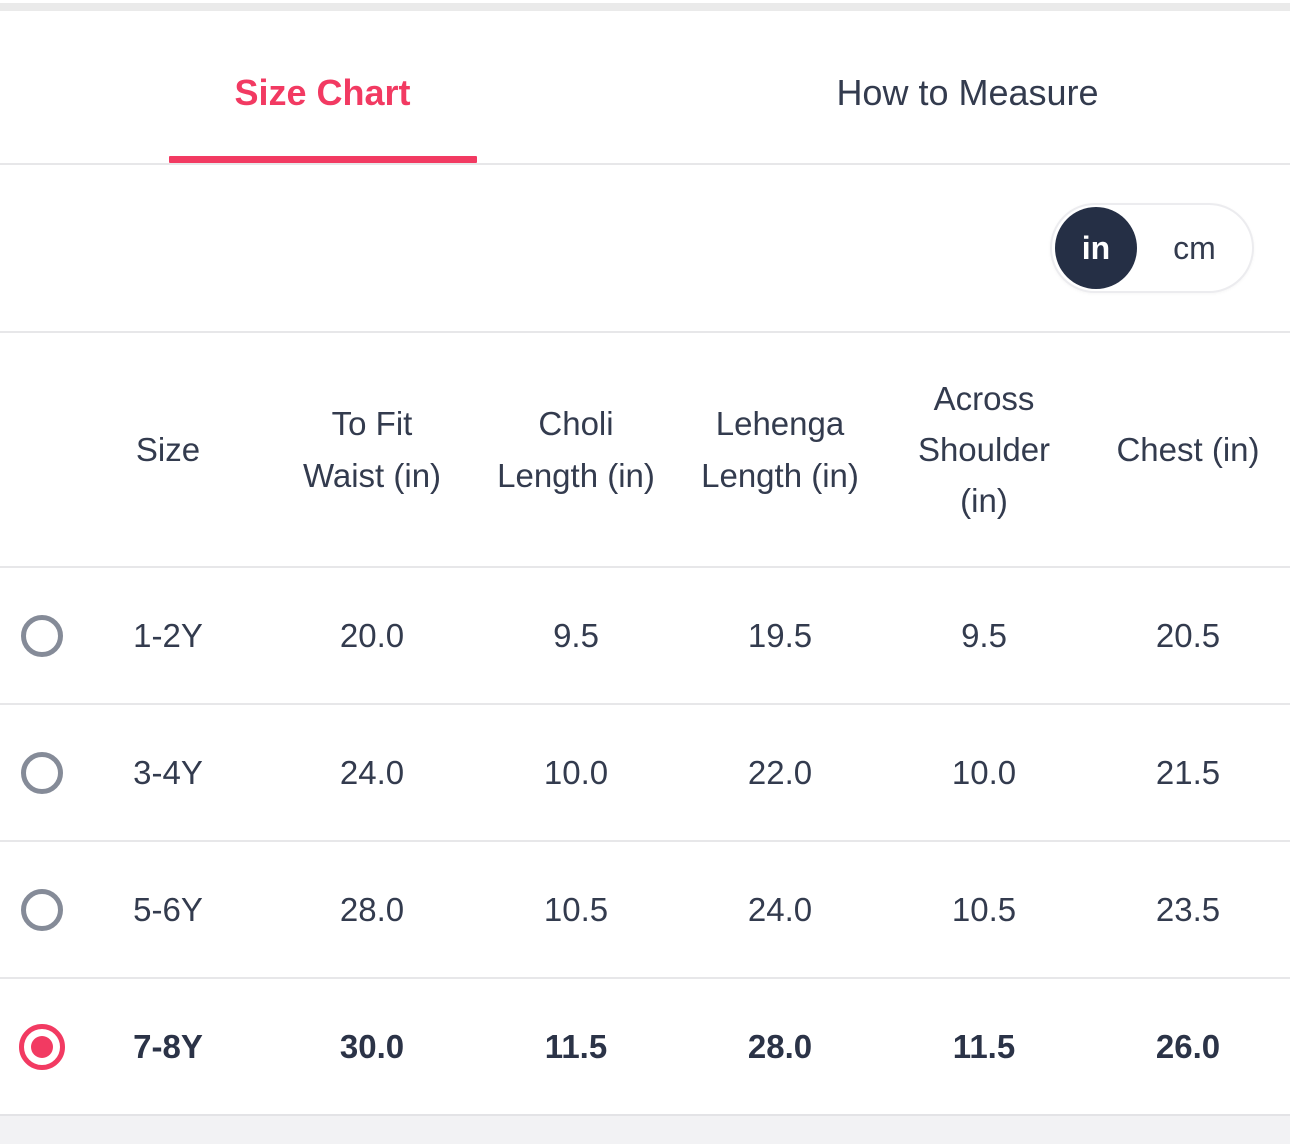 This screenshot has width=1290, height=1144. Describe the element at coordinates (1096, 248) in the screenshot. I see `unit-option-in: in` at that location.